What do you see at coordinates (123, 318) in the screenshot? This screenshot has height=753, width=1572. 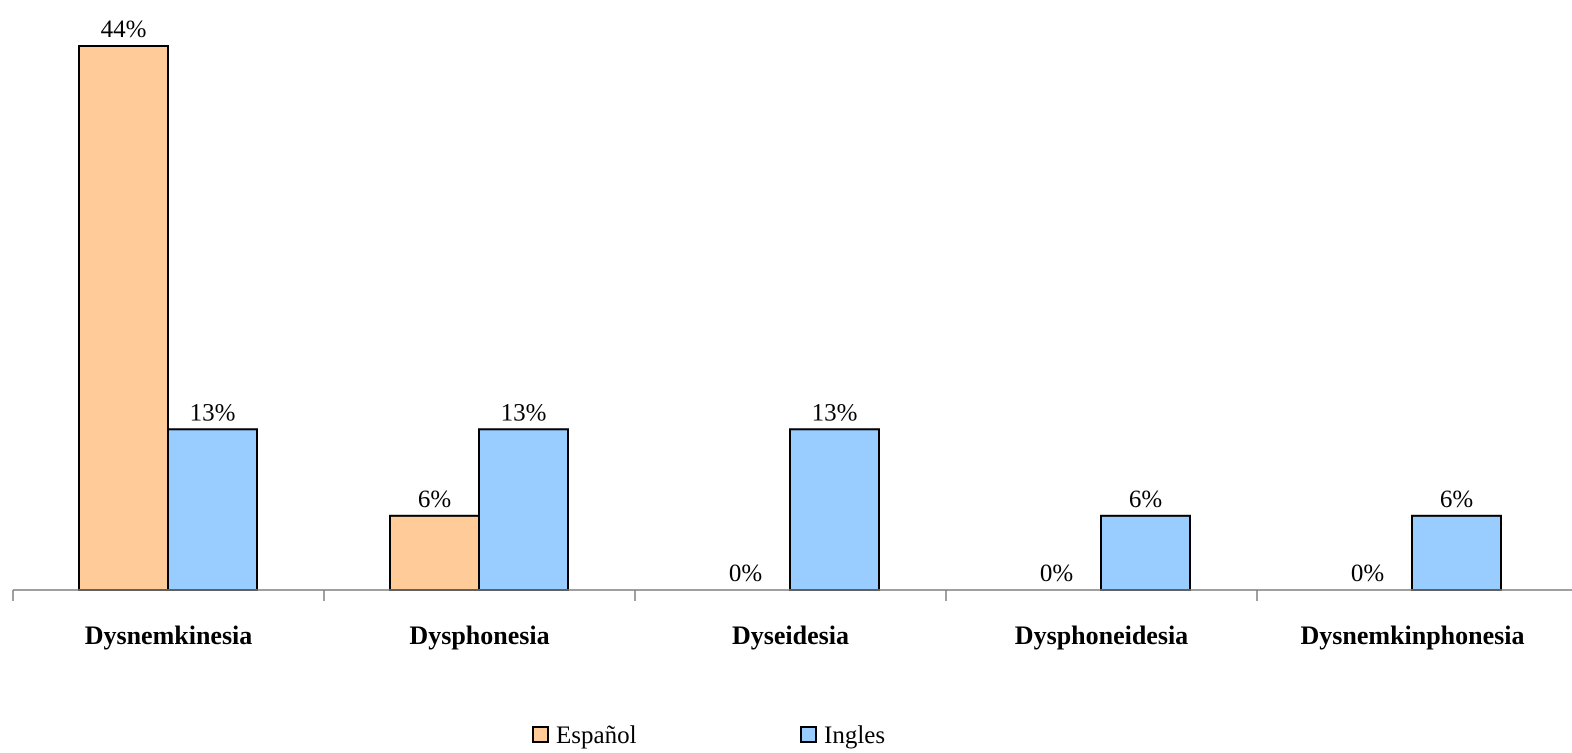 I see `bar-español-dysnemkinesia` at bounding box center [123, 318].